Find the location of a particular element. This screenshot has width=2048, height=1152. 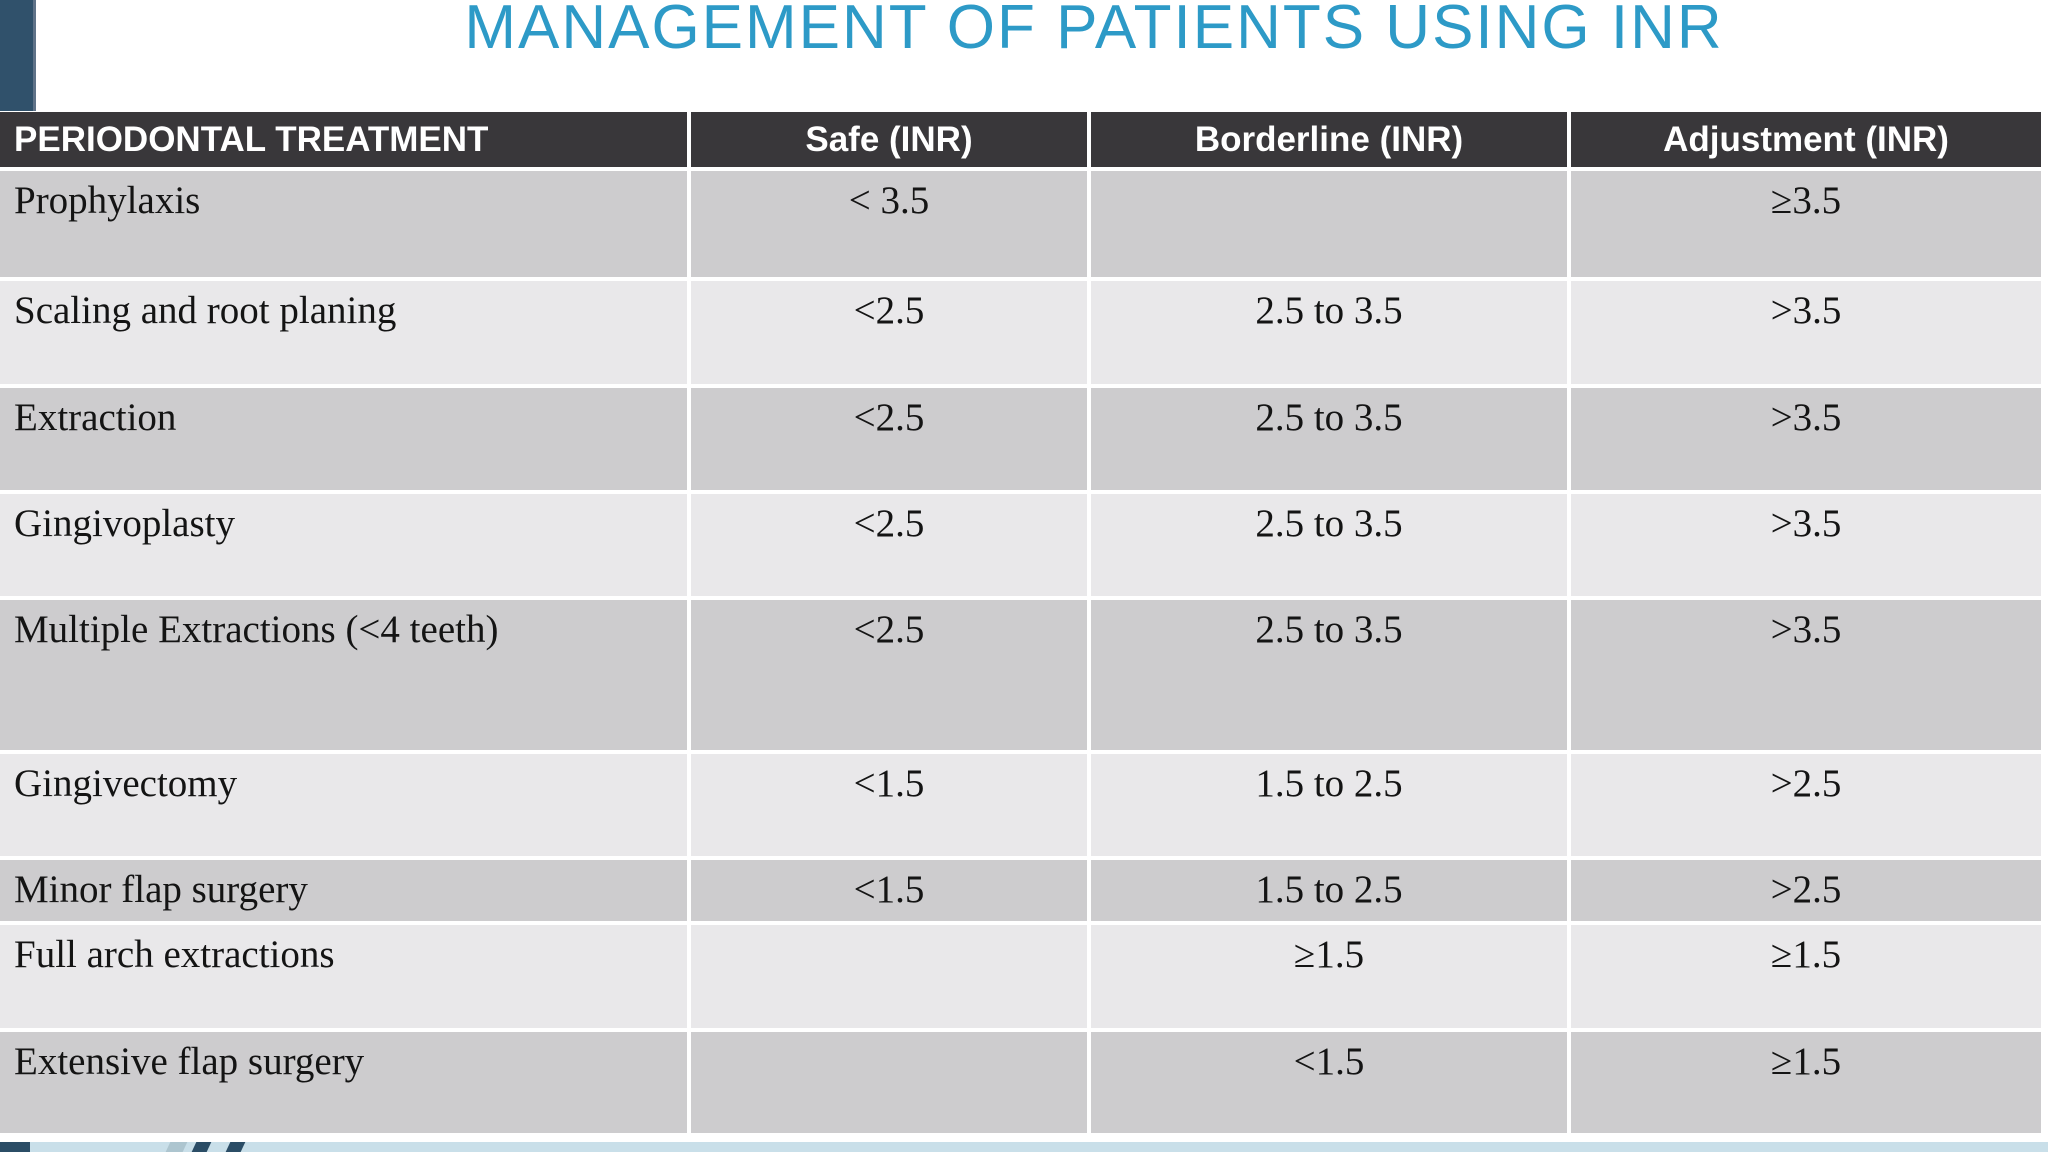

treatment-cell: Prophylaxis is located at coordinates (345, 224).